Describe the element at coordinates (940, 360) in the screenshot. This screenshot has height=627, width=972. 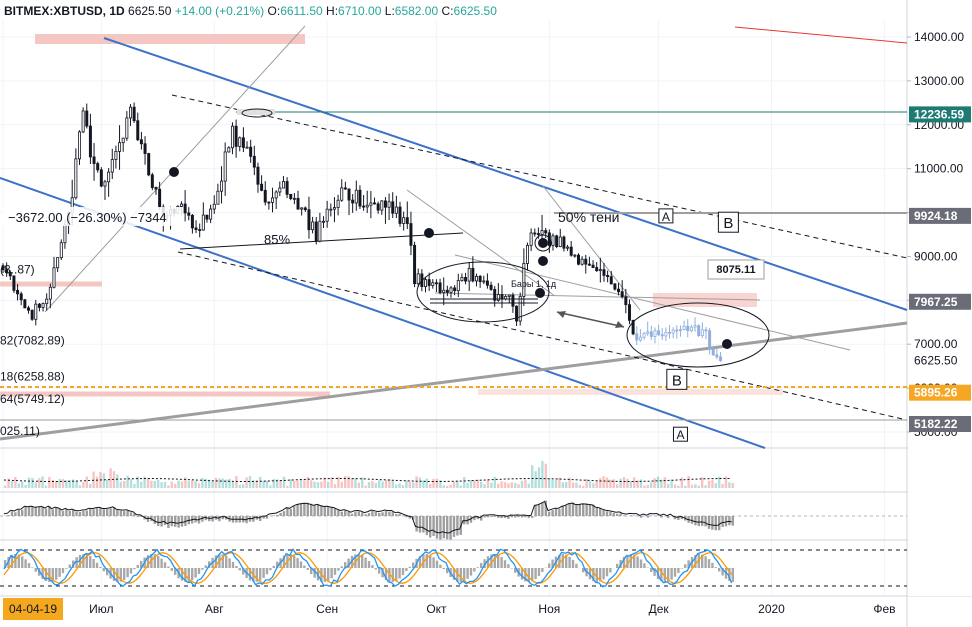
I see `price-level-badge` at that location.